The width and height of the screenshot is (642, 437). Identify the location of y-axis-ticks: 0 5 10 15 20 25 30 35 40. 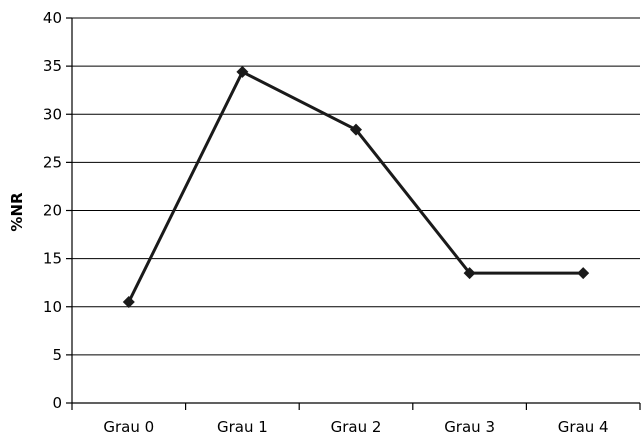
(57, 210).